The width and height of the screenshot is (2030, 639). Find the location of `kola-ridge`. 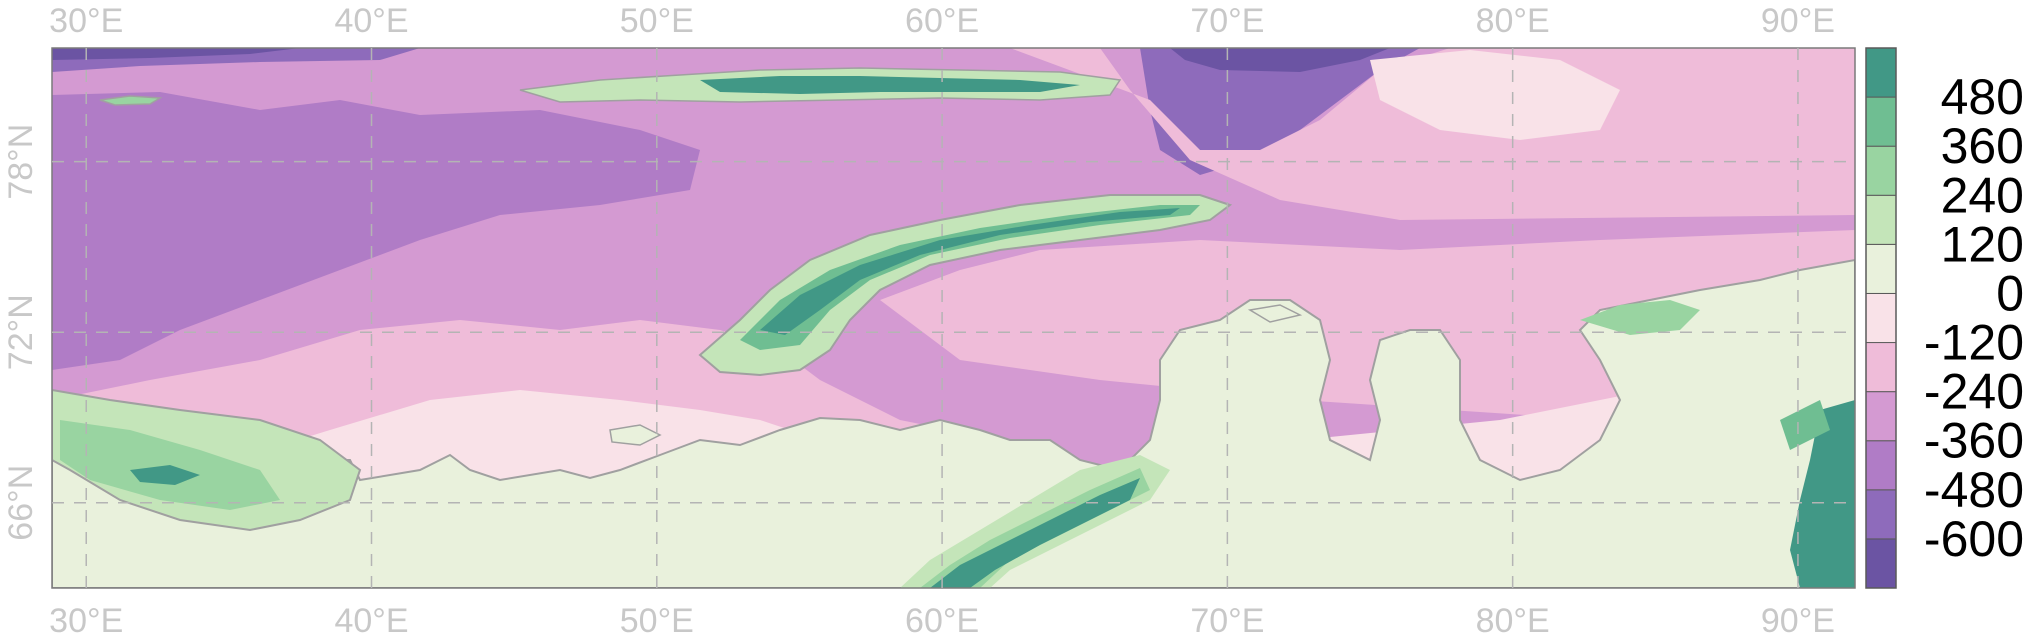

kola-ridge is located at coordinates (165, 475).